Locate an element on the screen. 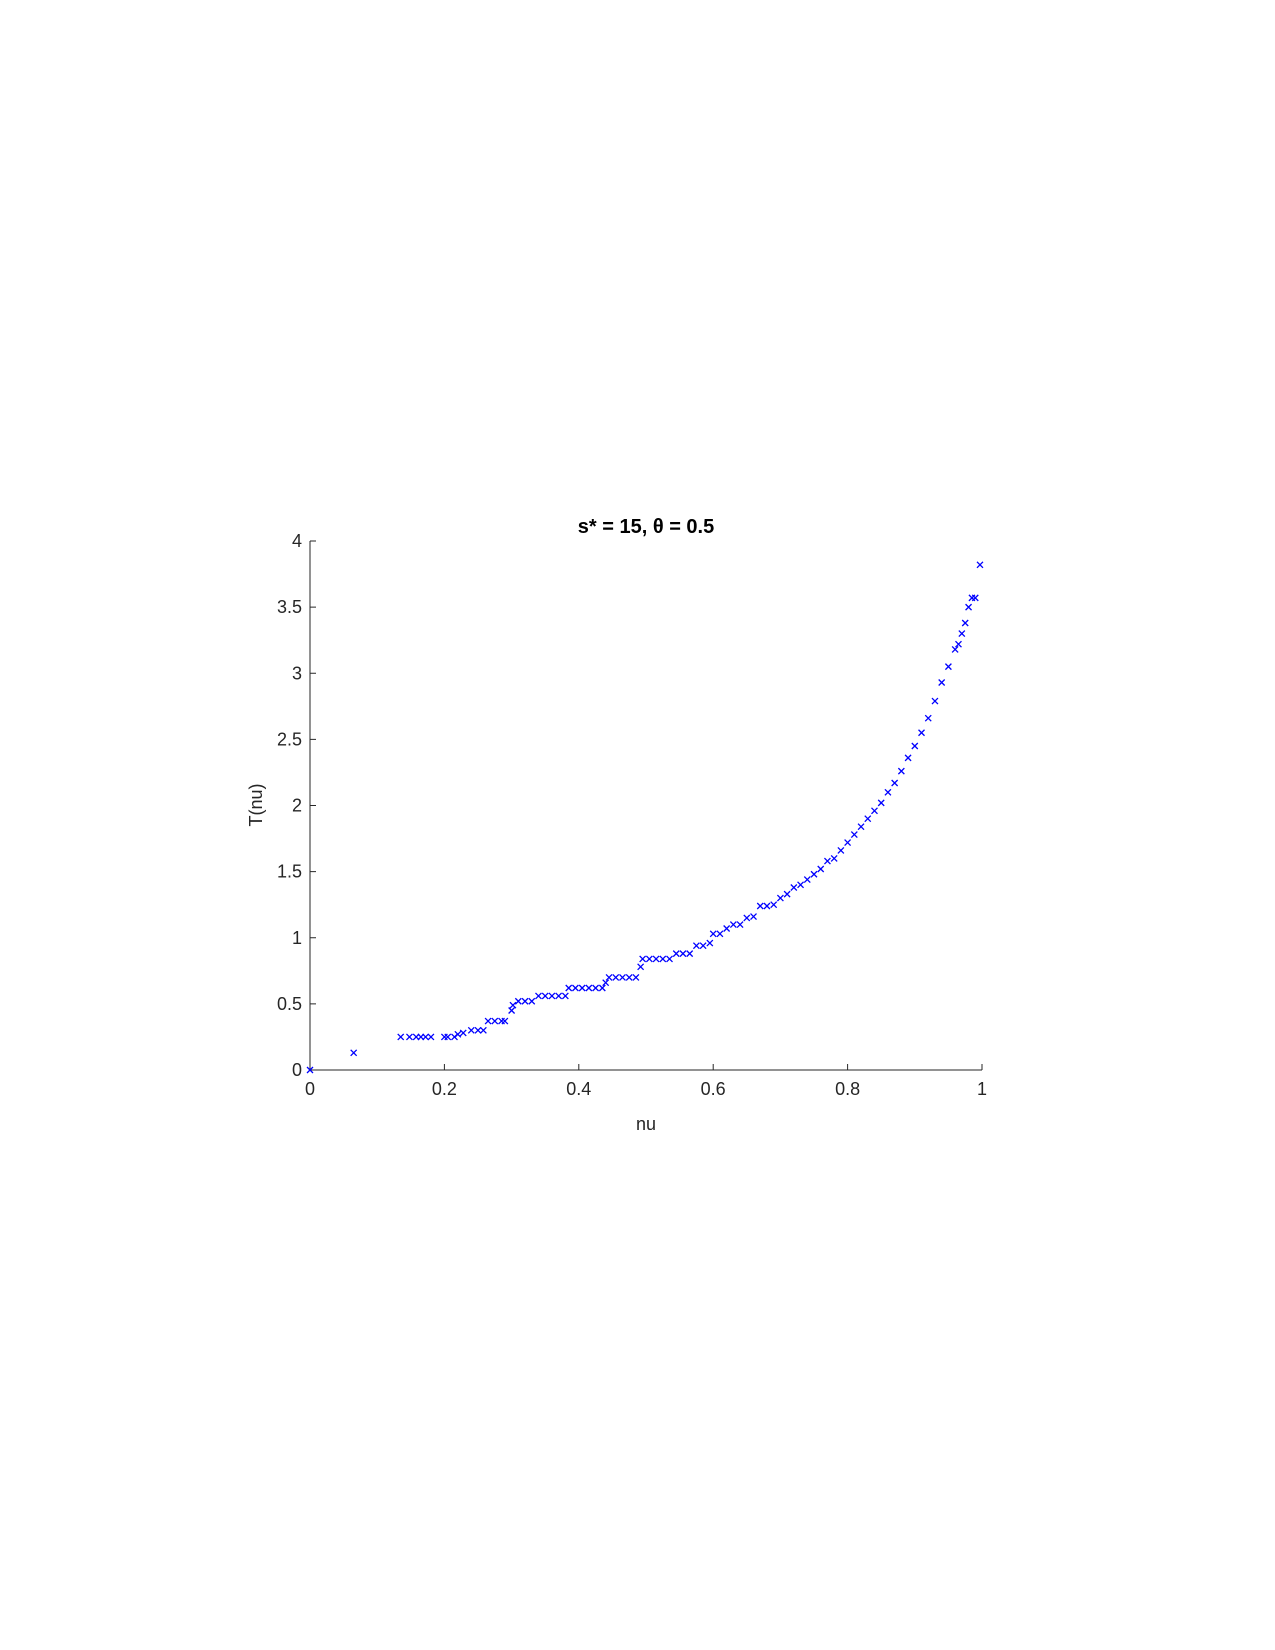  x-axis-label: nu is located at coordinates (646, 1124).